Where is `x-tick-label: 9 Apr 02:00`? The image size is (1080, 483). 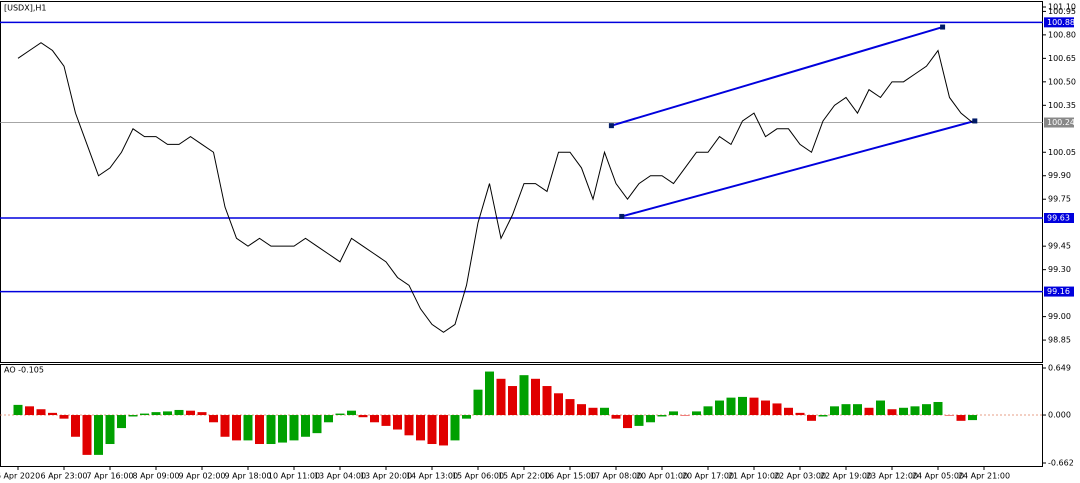
x-tick-label: 9 Apr 02:00 is located at coordinates (201, 476).